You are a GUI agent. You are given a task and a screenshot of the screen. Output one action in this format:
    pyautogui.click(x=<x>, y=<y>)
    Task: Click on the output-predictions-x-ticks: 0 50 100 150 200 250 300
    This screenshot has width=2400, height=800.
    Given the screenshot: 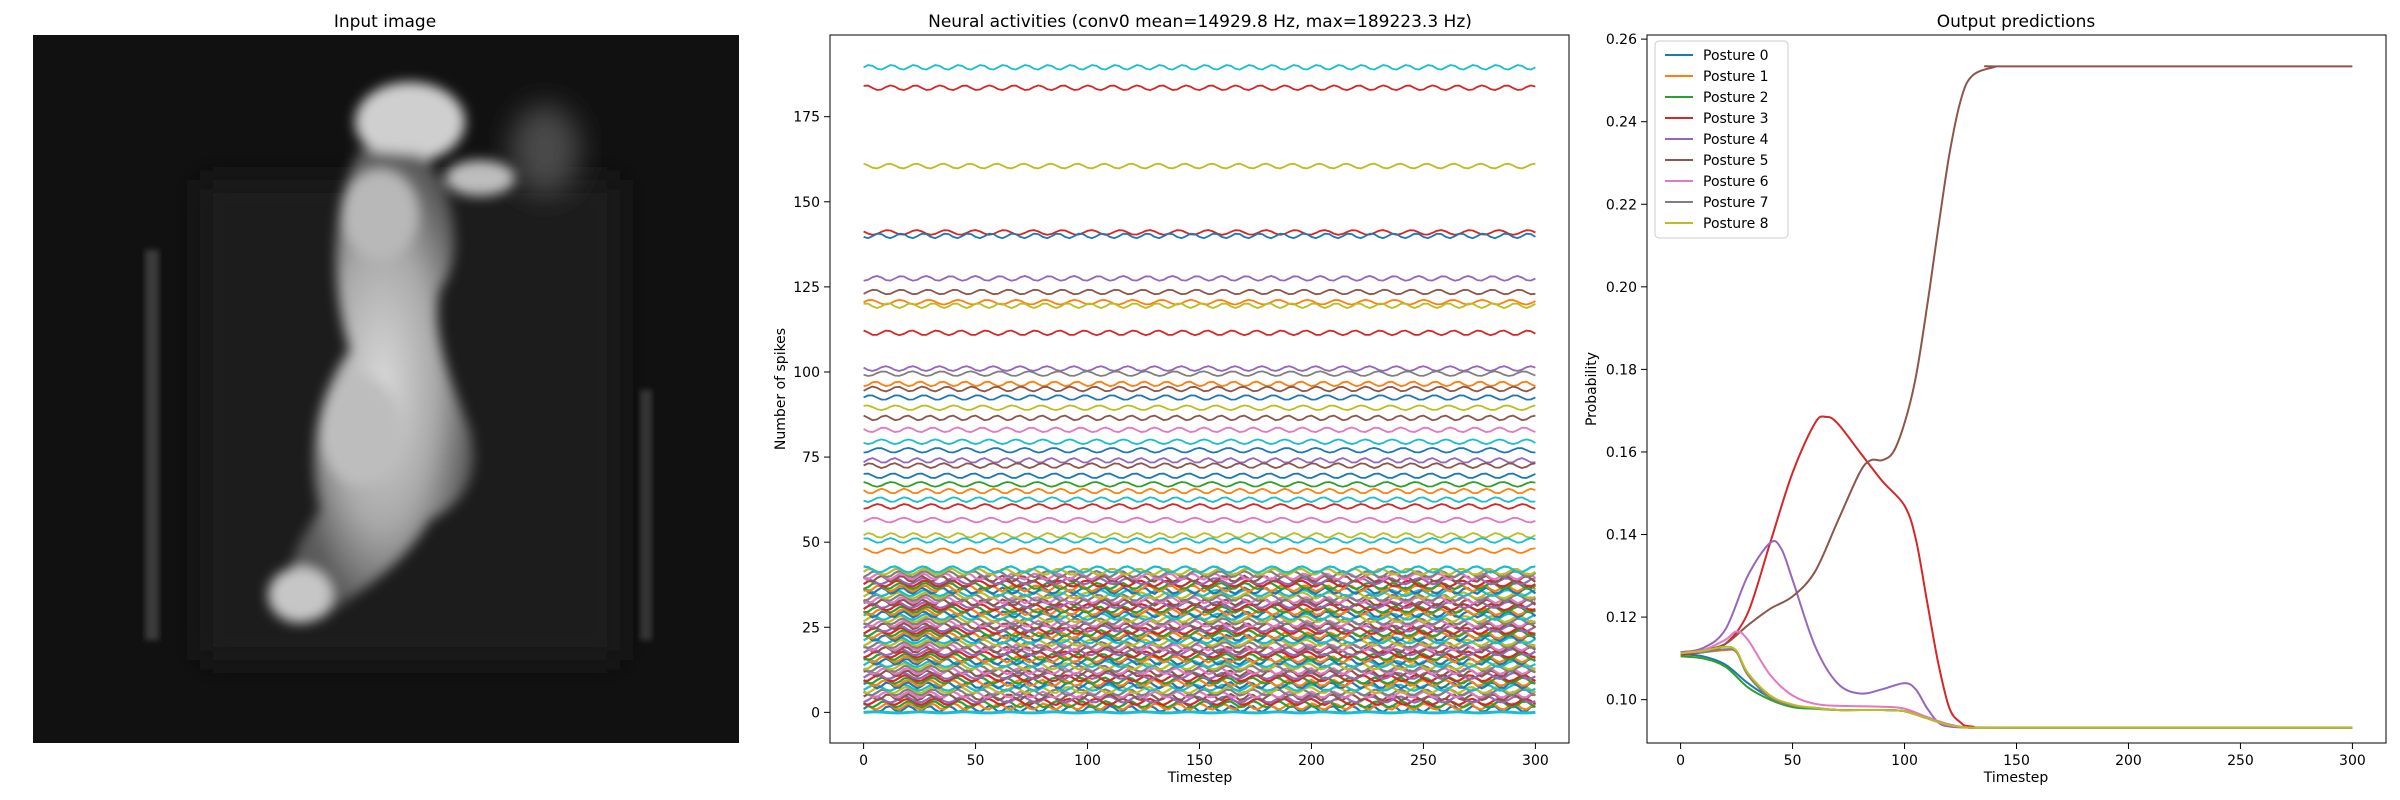 What is the action you would take?
    pyautogui.click(x=2021, y=756)
    